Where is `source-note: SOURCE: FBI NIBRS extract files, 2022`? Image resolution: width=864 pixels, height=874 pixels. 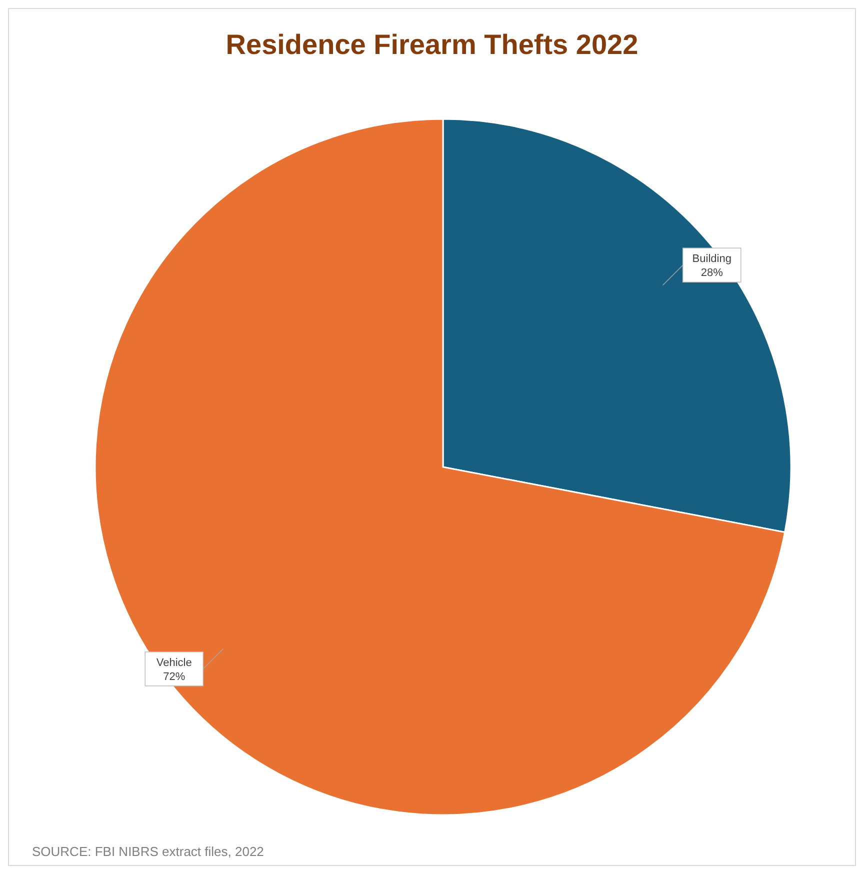 source-note: SOURCE: FBI NIBRS extract files, 2022 is located at coordinates (148, 851).